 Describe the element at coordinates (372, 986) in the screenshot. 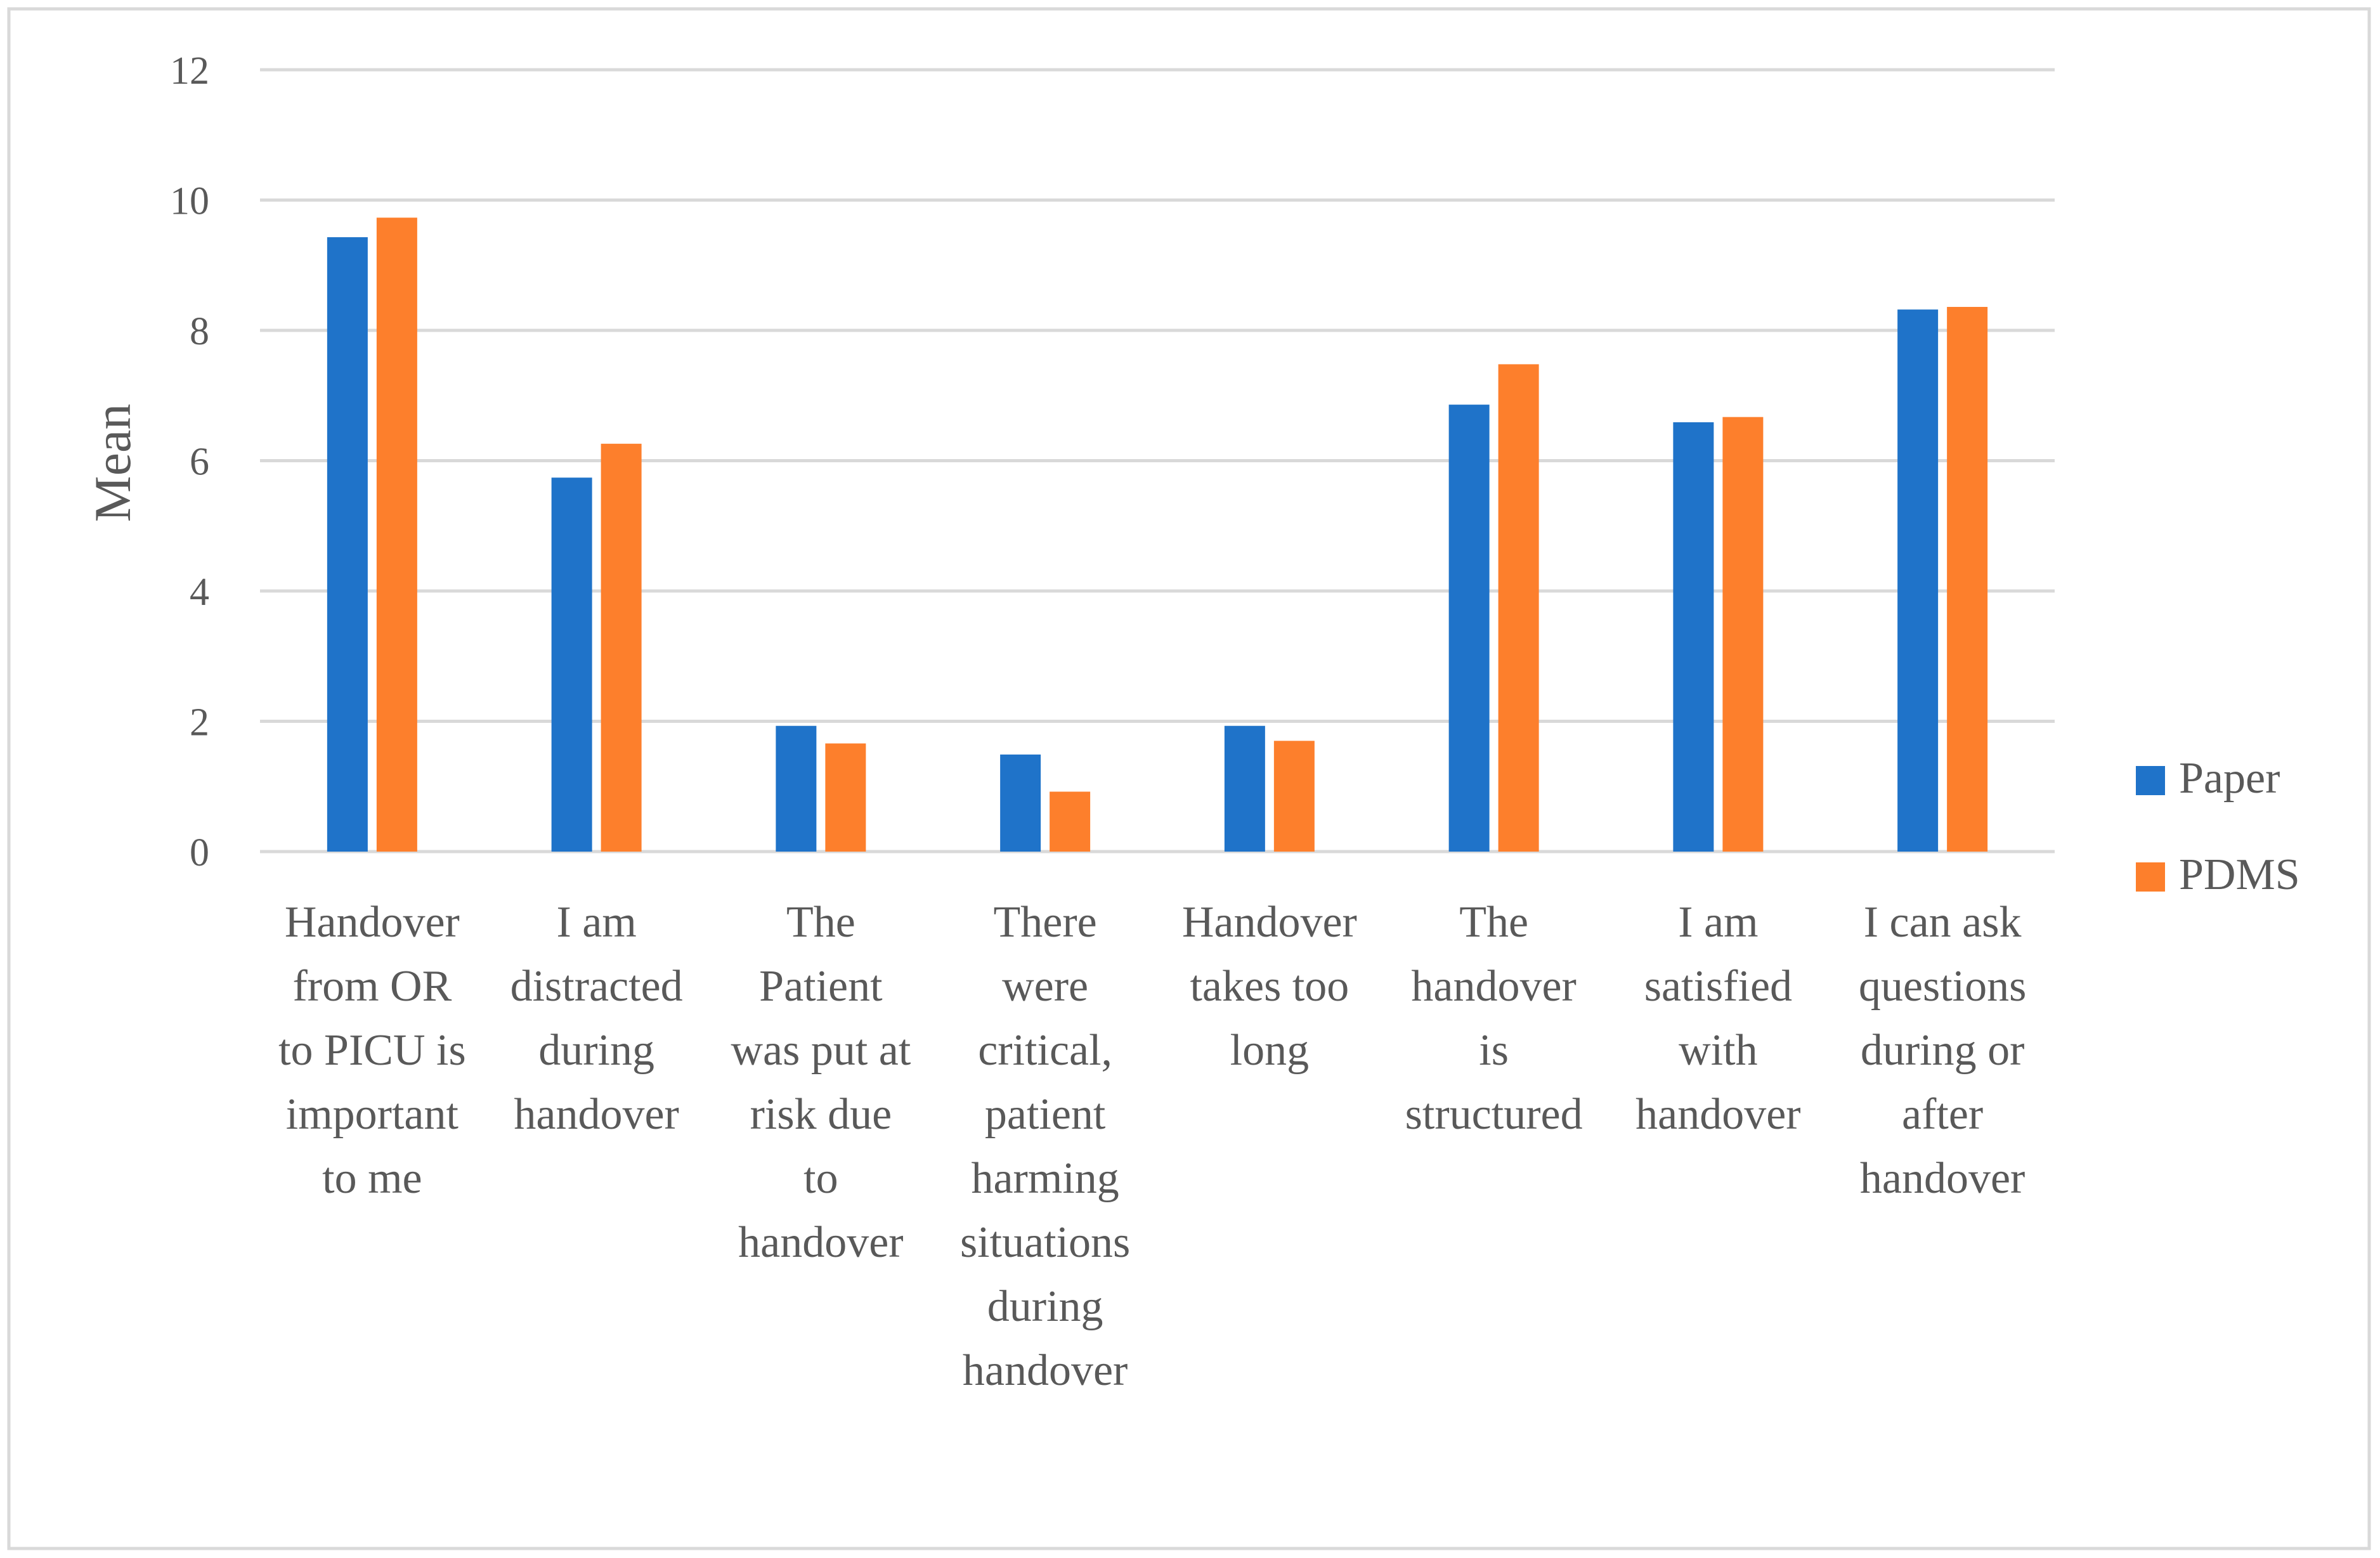

I see `x-category-label-line: from OR` at that location.